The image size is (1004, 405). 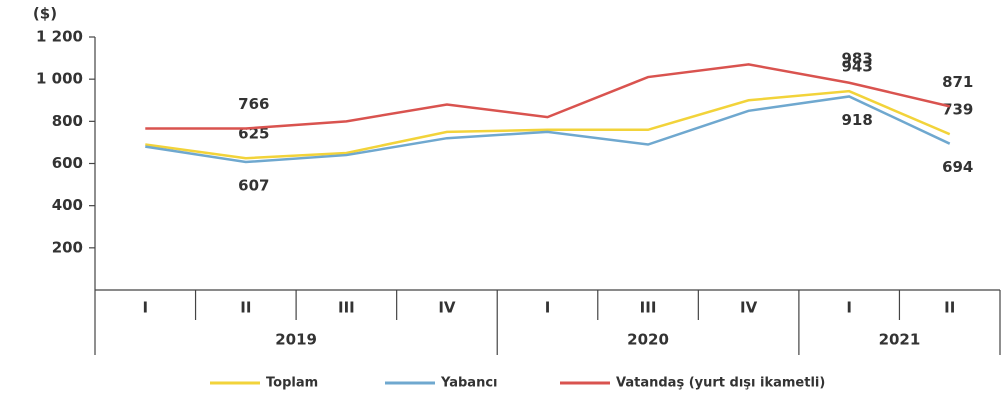 I want to click on x-group-label: 2020, so click(x=648, y=340).